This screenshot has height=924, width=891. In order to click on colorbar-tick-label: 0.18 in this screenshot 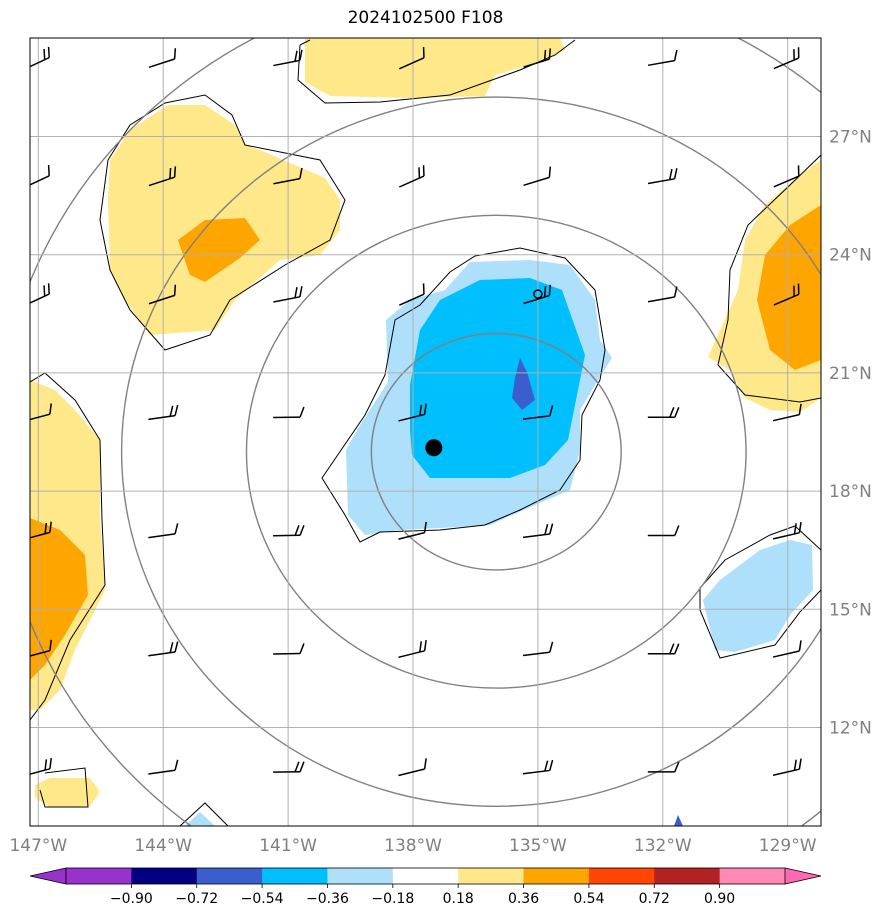, I will do `click(458, 899)`.